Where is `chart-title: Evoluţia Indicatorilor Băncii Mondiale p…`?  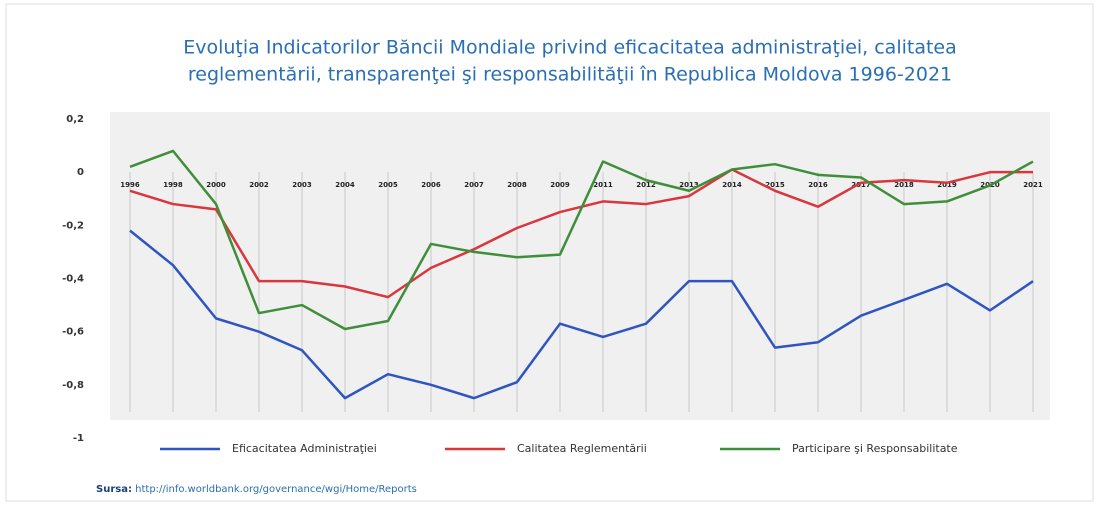
chart-title: Evoluţia Indicatorilor Băncii Mondiale p… is located at coordinates (570, 48).